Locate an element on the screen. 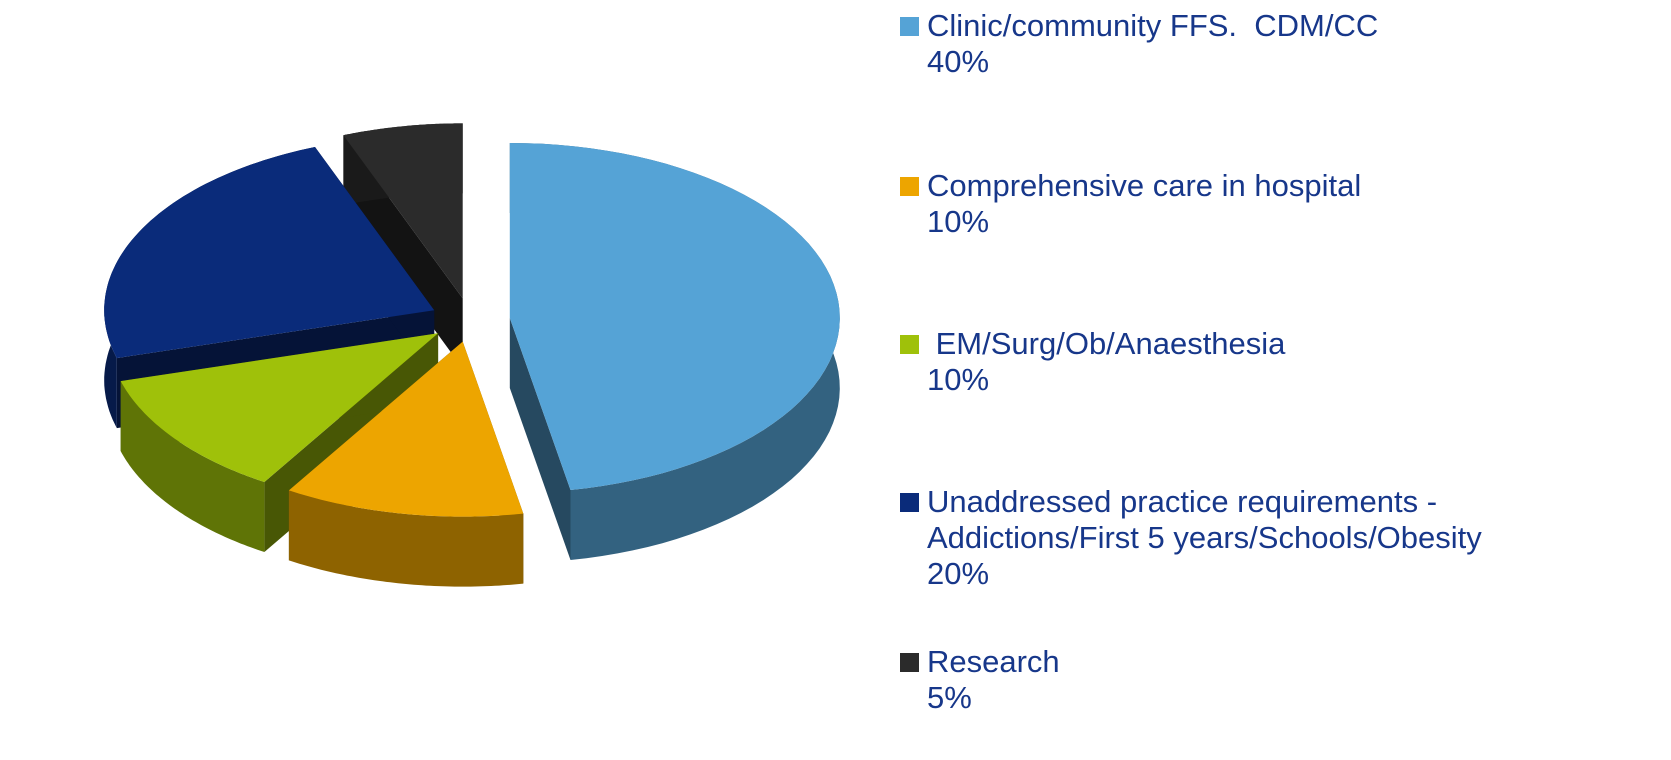 This screenshot has width=1671, height=760. value-label: 5% is located at coordinates (949, 697).